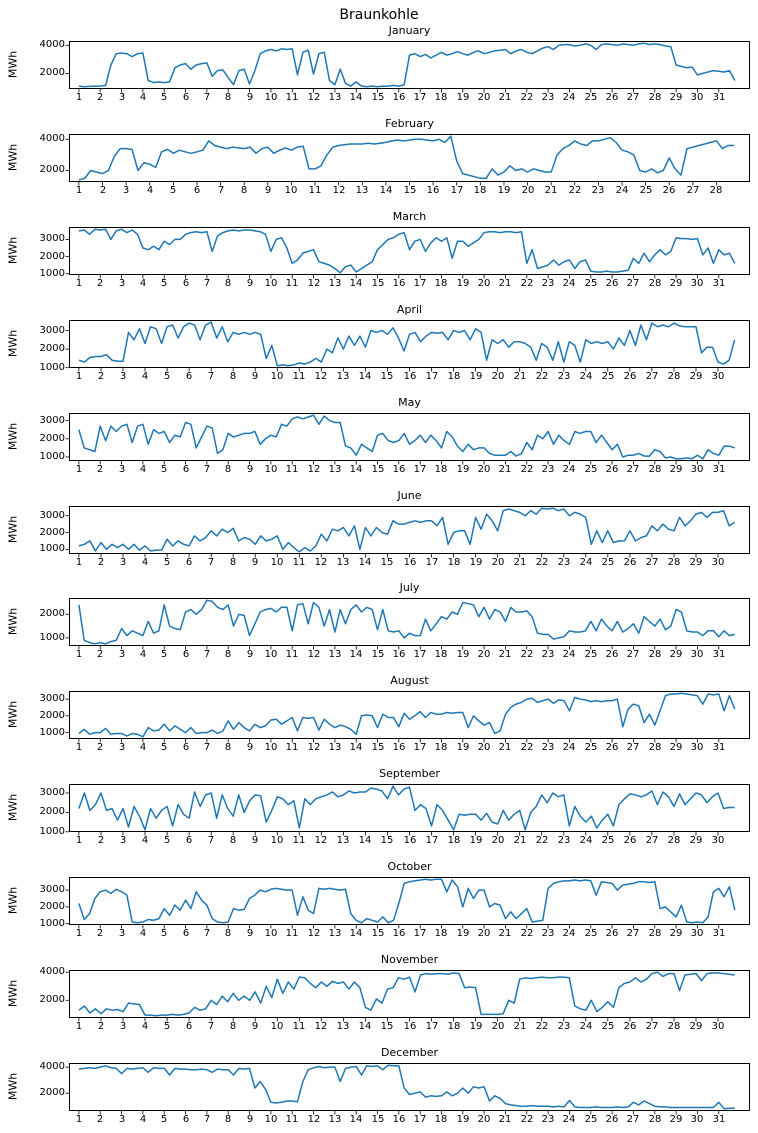  I want to click on x-tick-label: 17, so click(420, 469).